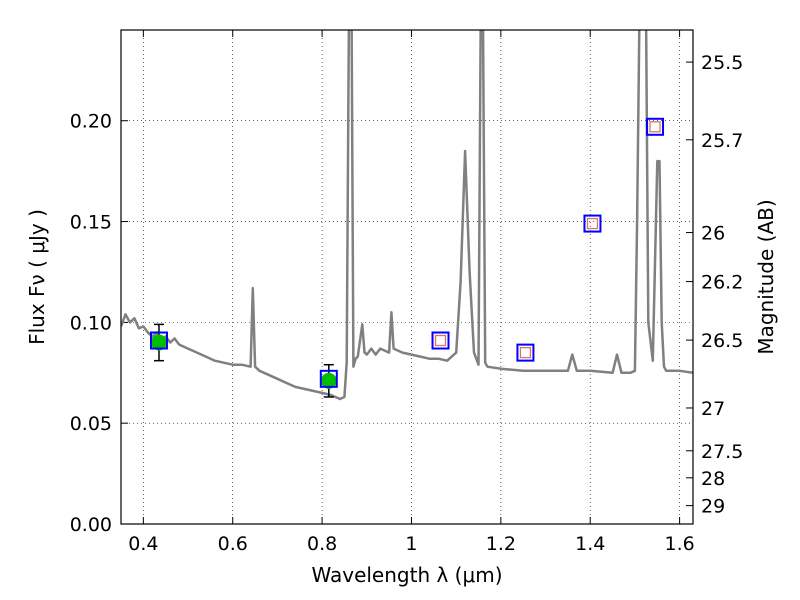  I want to click on right-tick-label: 26, so click(713, 234).